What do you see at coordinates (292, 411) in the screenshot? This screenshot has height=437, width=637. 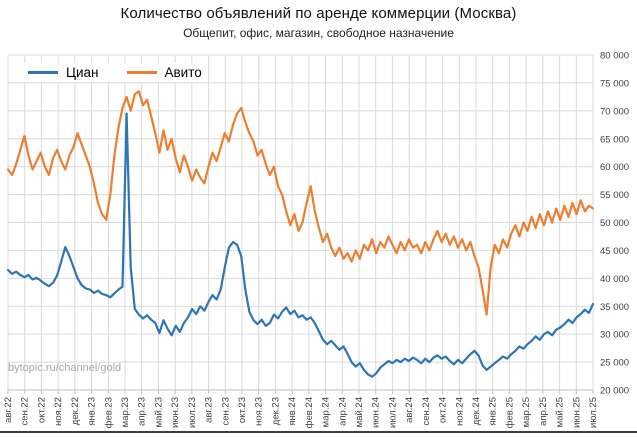 I see `x-tick-label: янв.24` at bounding box center [292, 411].